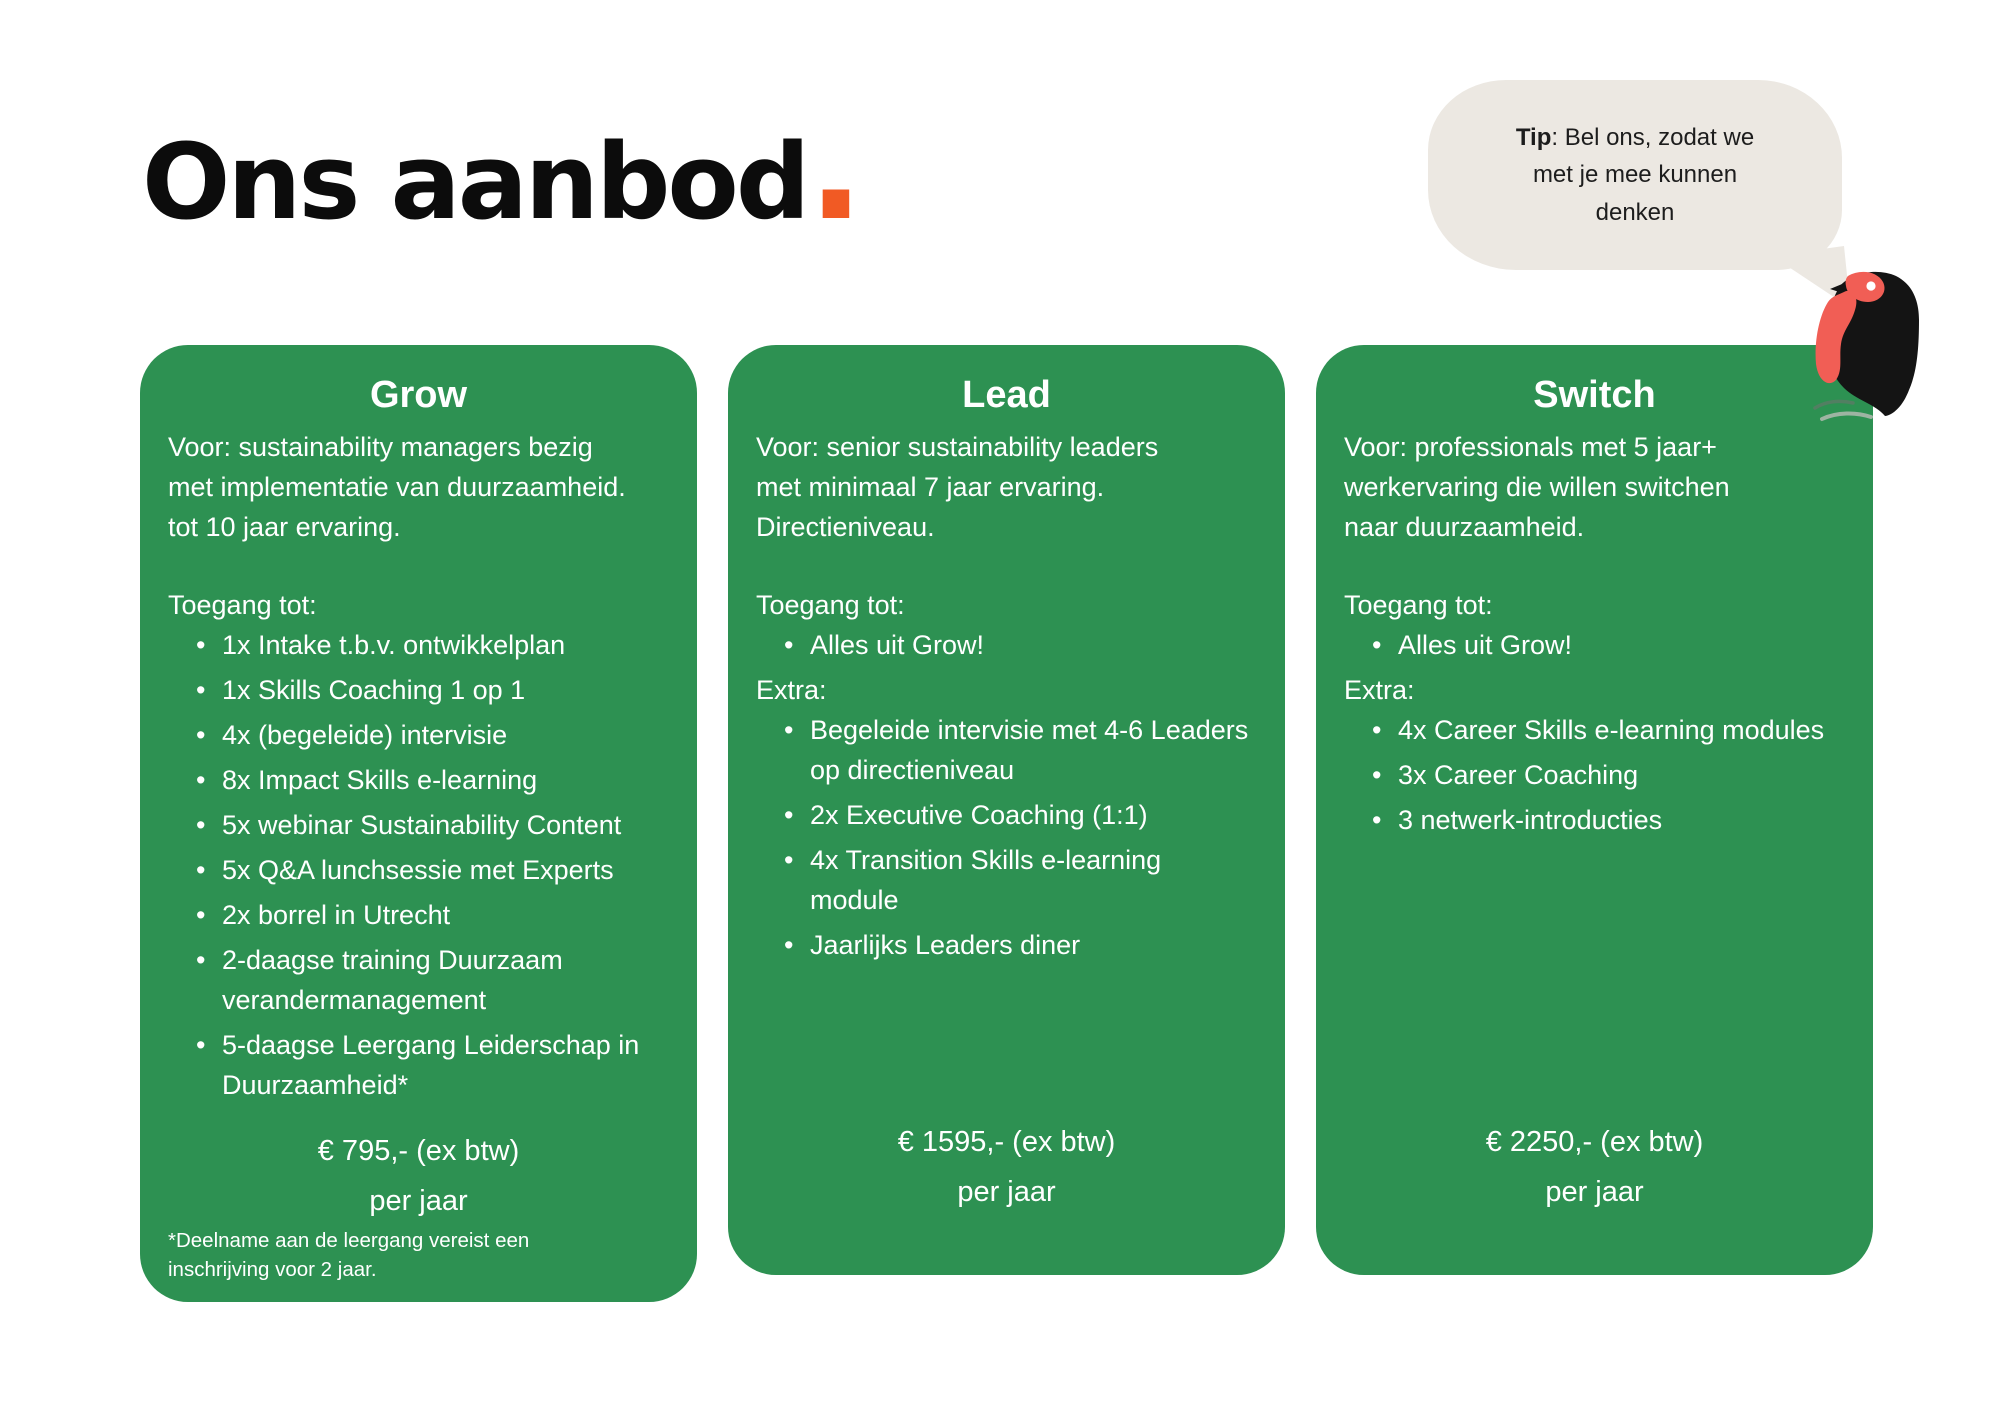  Describe the element at coordinates (979, 815) in the screenshot. I see `benefit-item-text: 2x Executive Coaching (1:1)` at that location.